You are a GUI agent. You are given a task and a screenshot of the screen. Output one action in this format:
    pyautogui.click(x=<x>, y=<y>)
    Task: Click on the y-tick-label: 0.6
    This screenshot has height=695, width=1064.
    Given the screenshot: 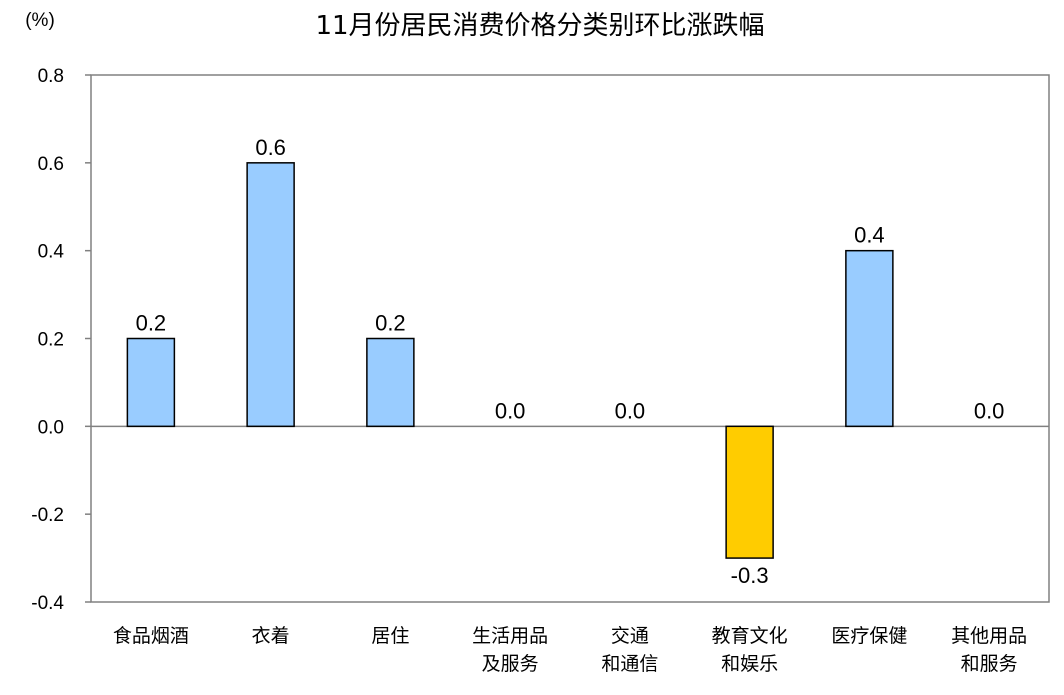 What is the action you would take?
    pyautogui.click(x=51, y=164)
    